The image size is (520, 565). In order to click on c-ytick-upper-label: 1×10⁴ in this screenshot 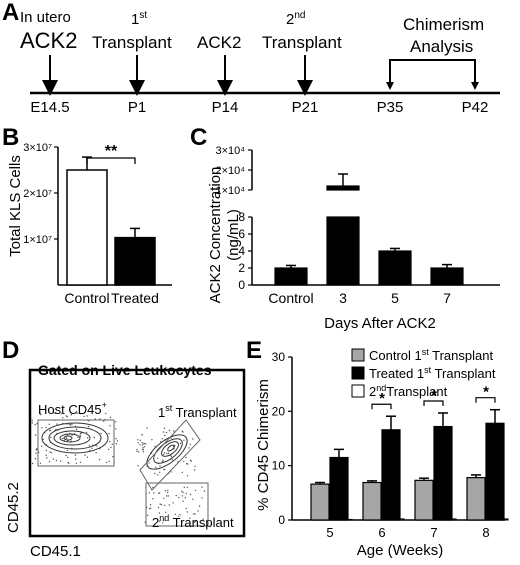, I will do `click(230, 191)`.